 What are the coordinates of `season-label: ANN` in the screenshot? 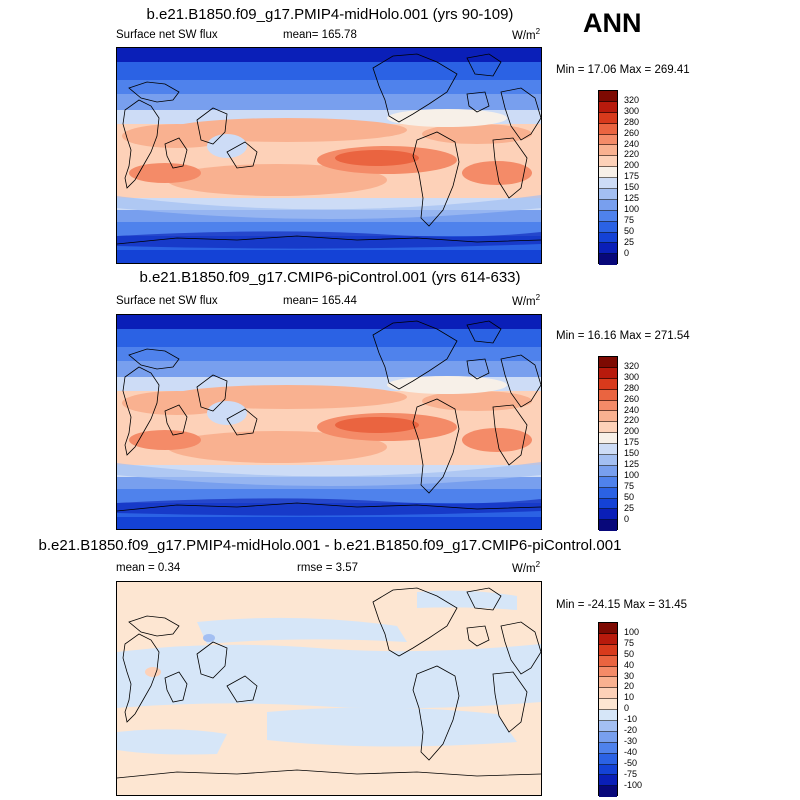 It's located at (612, 23).